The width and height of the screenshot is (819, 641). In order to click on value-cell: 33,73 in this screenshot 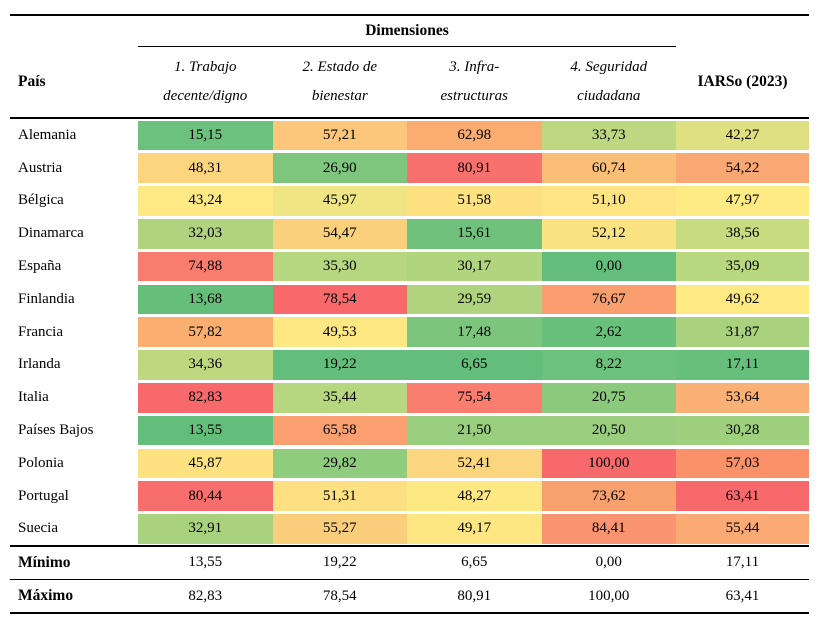, I will do `click(608, 135)`.